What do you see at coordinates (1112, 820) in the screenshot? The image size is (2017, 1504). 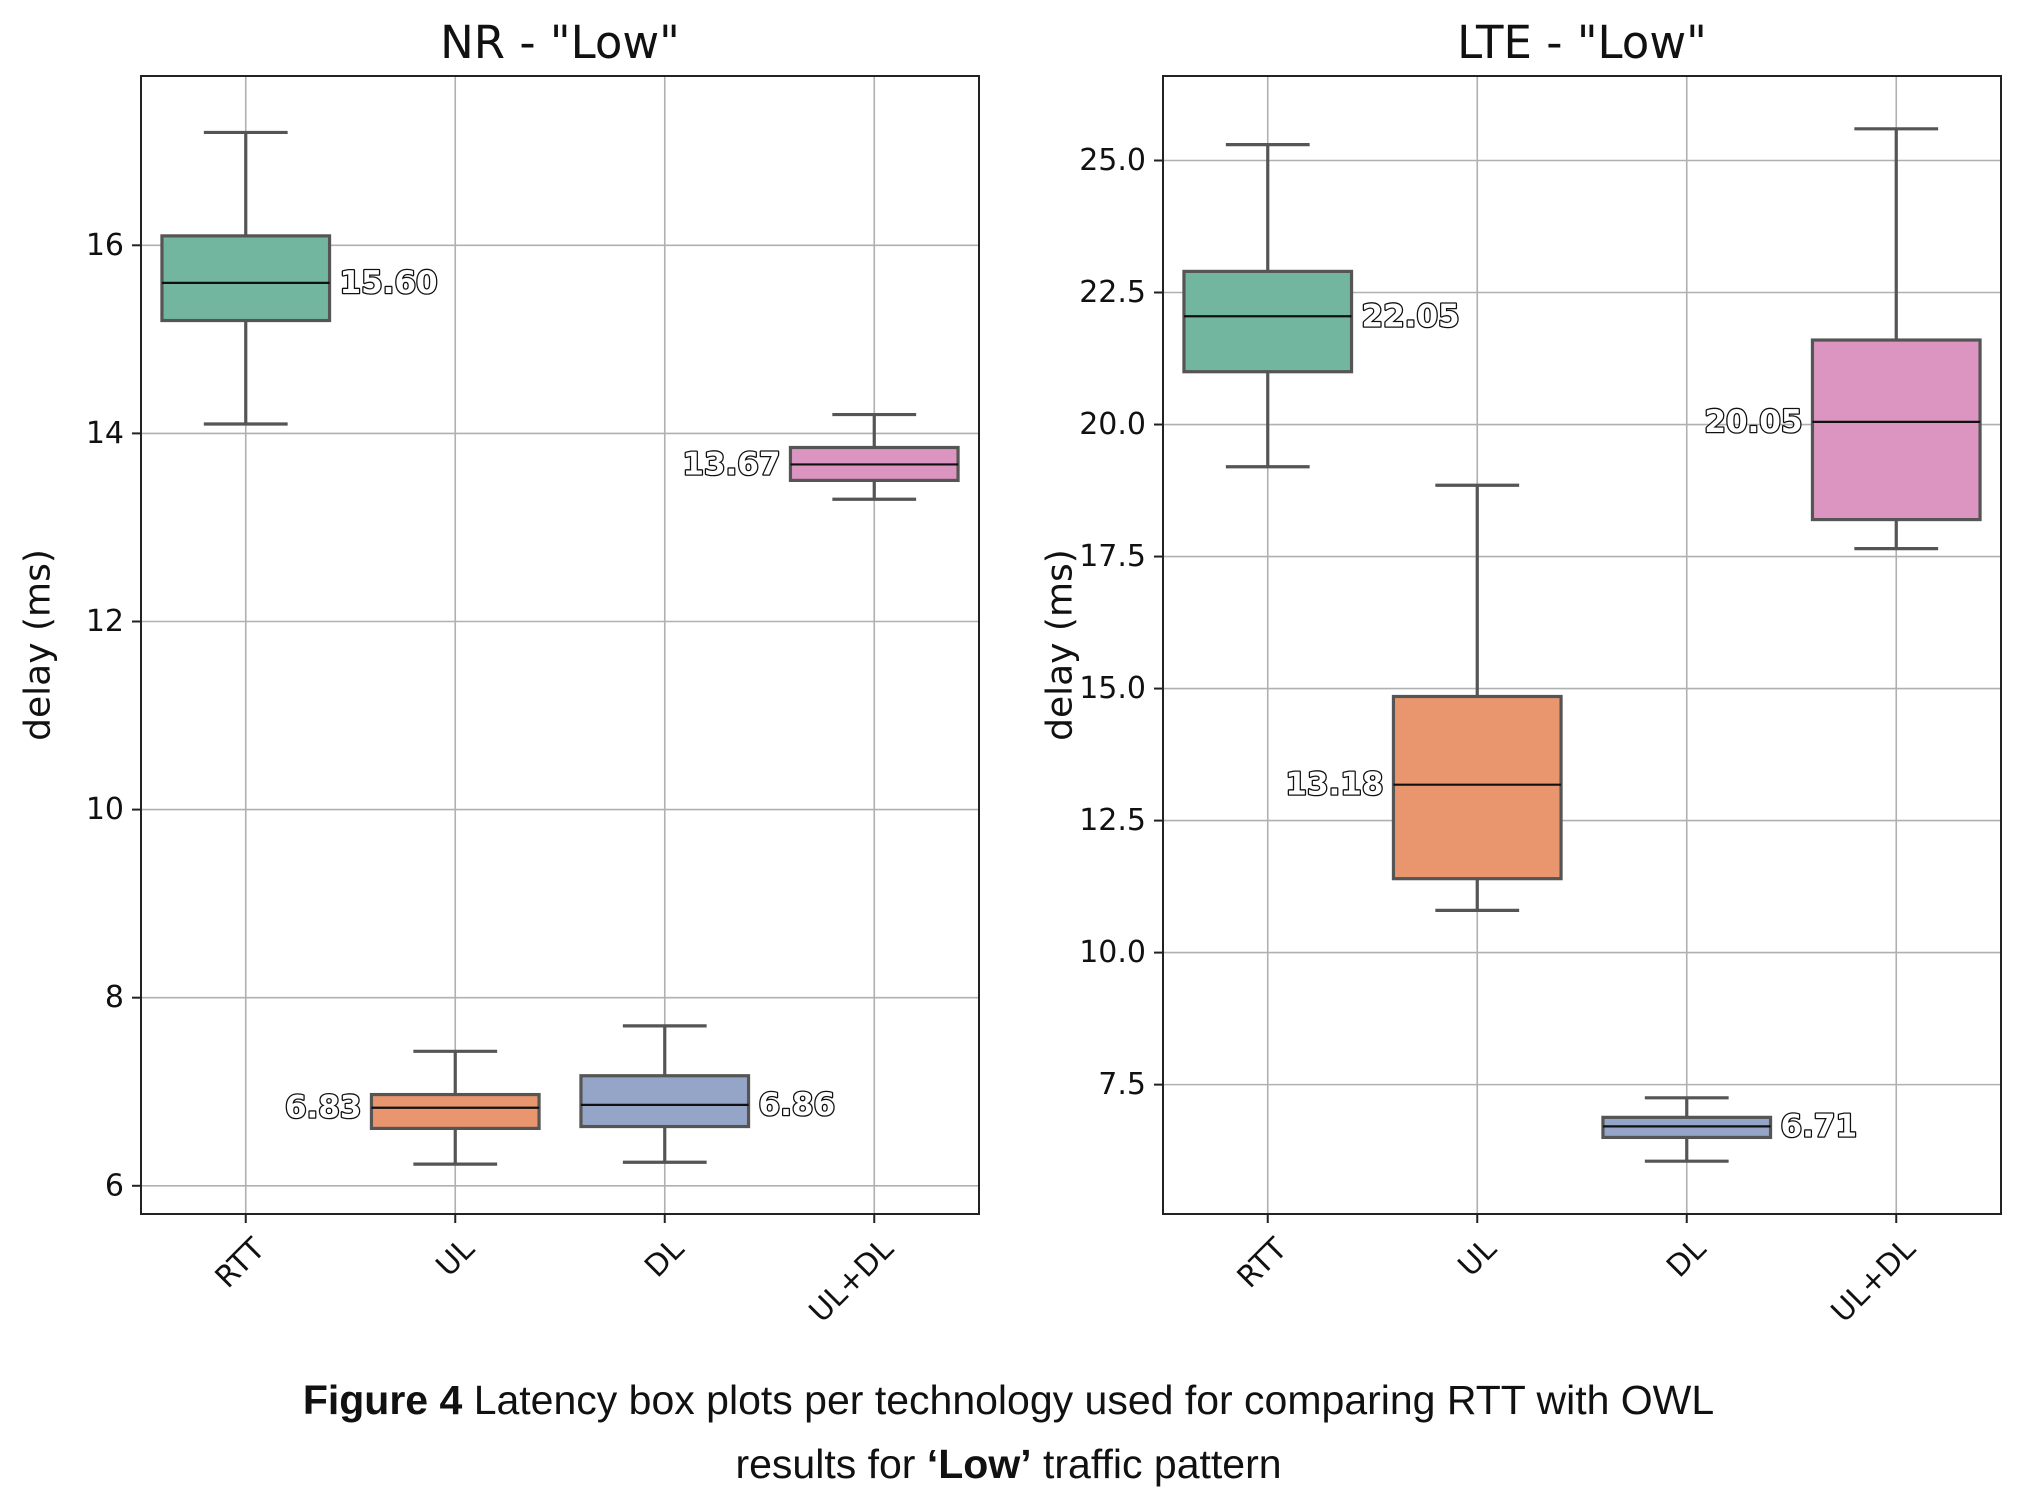 I see `y-tick-label: 12.5` at bounding box center [1112, 820].